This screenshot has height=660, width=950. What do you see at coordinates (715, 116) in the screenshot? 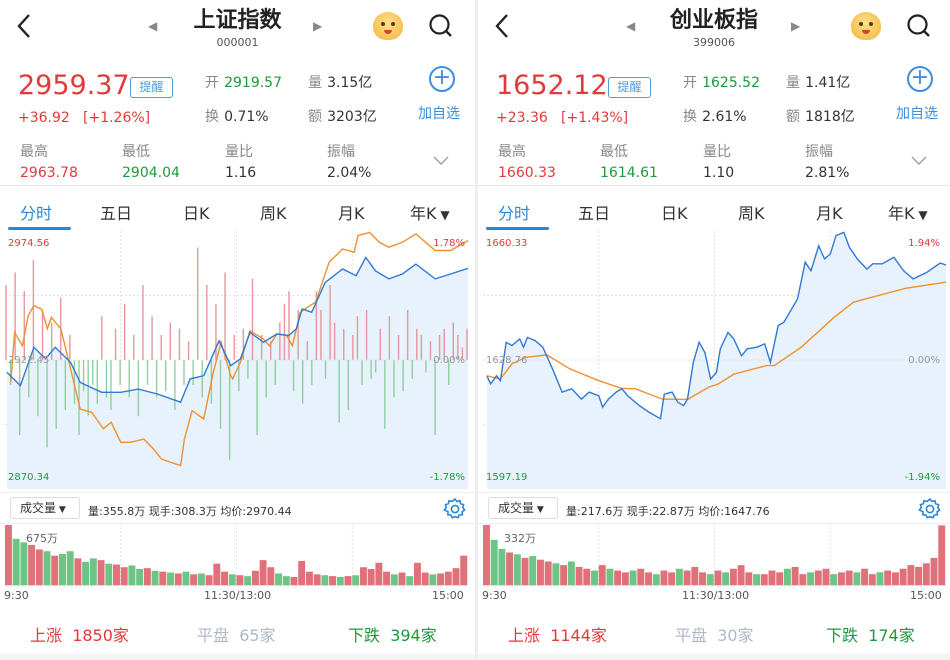
I see `turnover-rate: 换 2.61%` at bounding box center [715, 116].